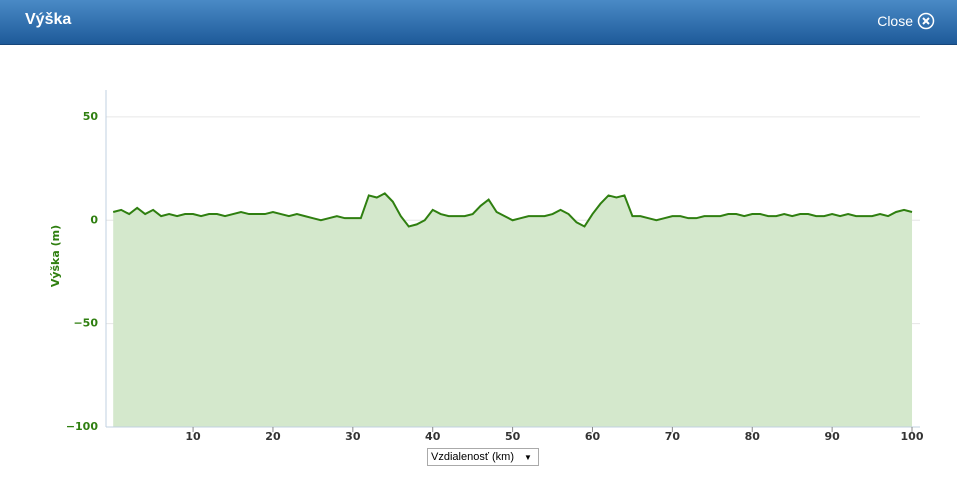 This screenshot has height=489, width=957. What do you see at coordinates (753, 436) in the screenshot?
I see `x-tick-label: 80` at bounding box center [753, 436].